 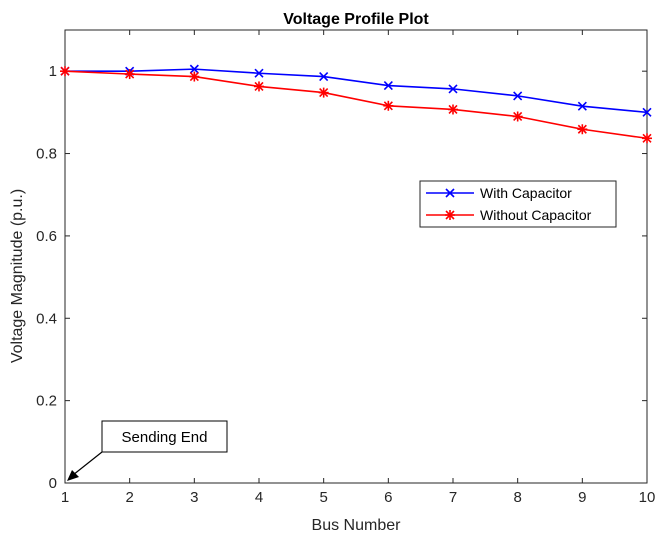 What do you see at coordinates (46, 236) in the screenshot?
I see `y-tick-label: 0.6` at bounding box center [46, 236].